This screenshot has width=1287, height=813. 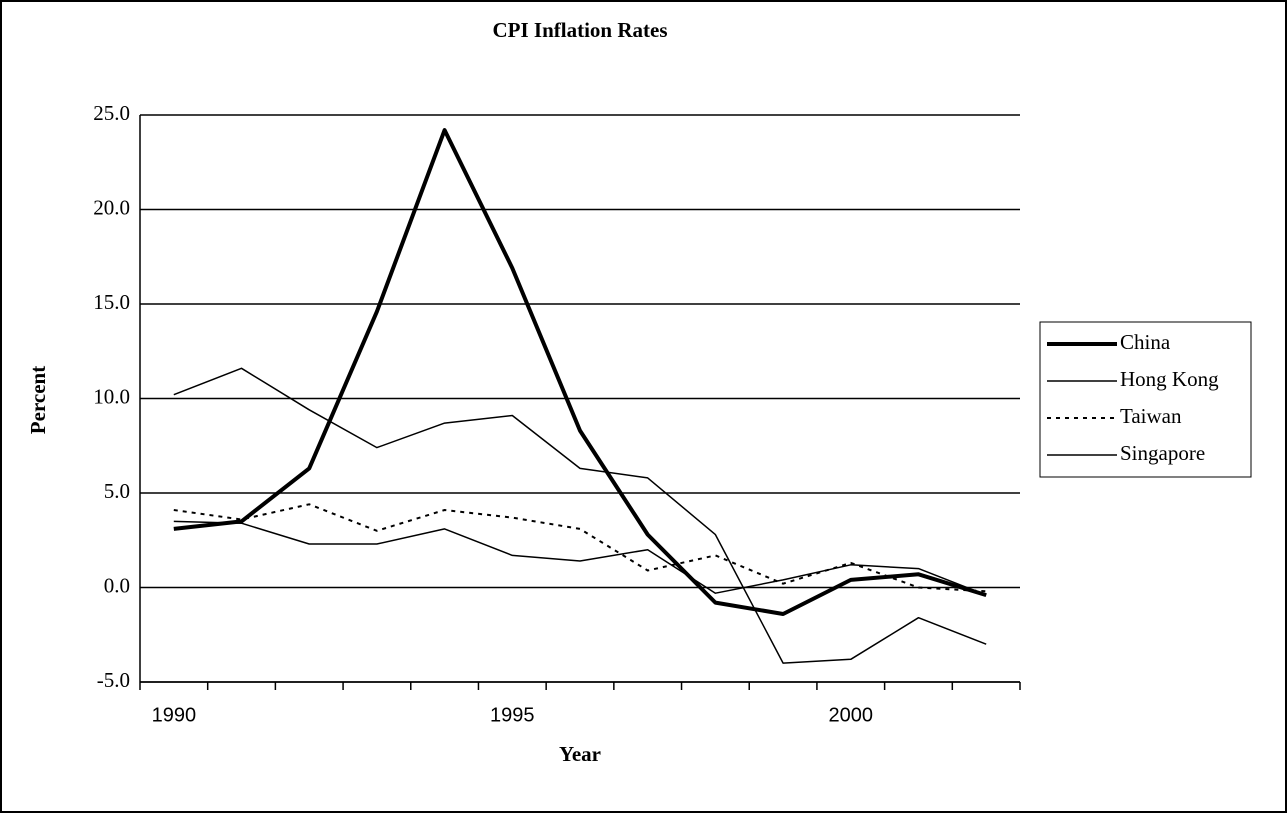 What do you see at coordinates (1151, 416) in the screenshot?
I see `legend-label: Taiwan` at bounding box center [1151, 416].